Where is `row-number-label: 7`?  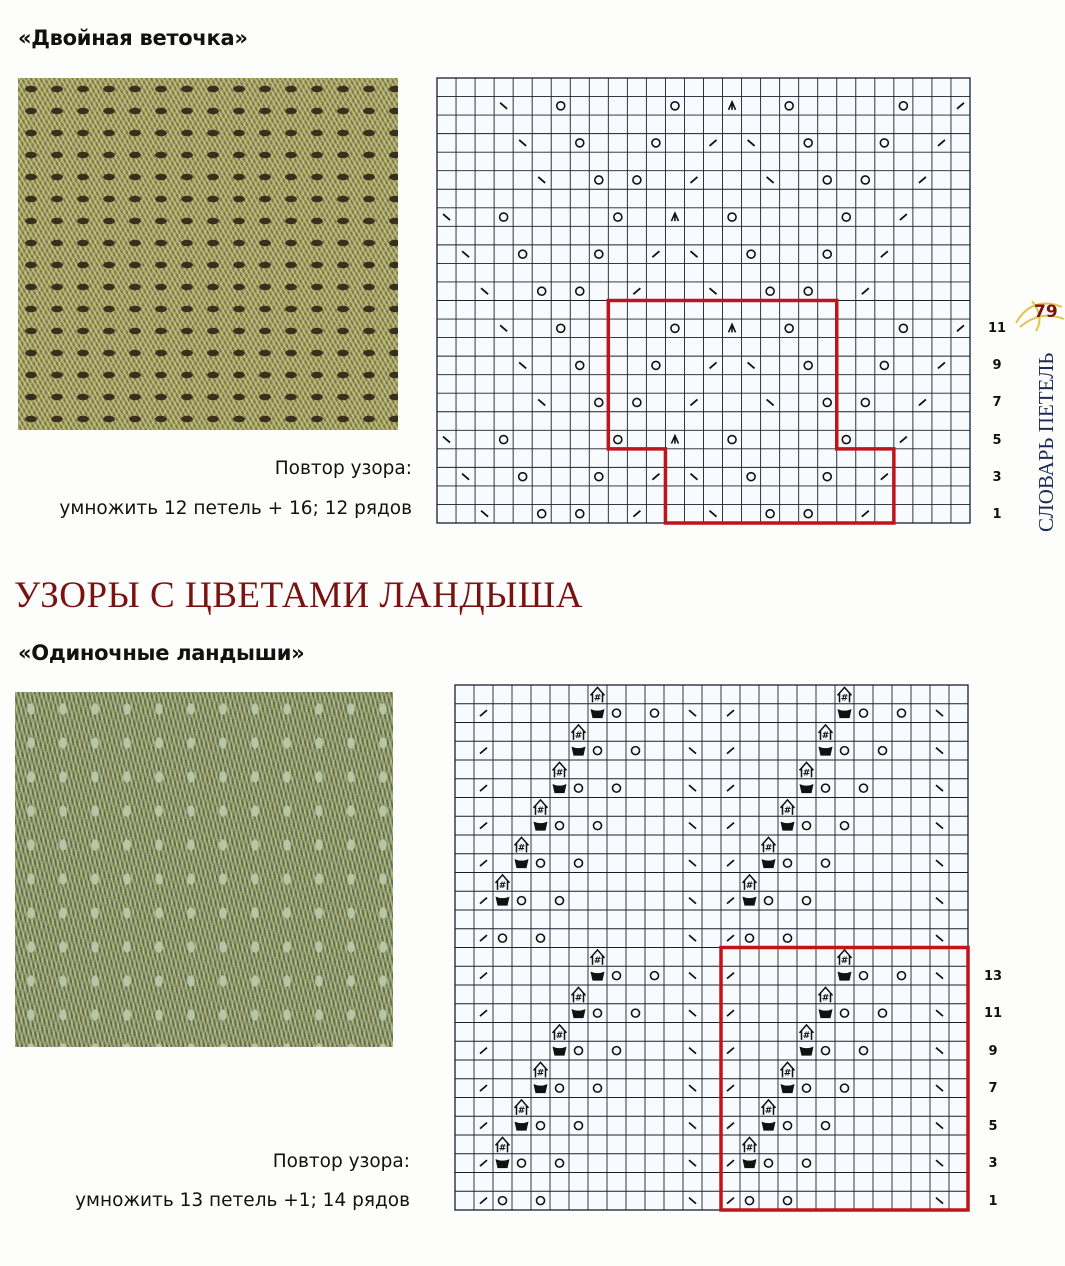 row-number-label: 7 is located at coordinates (993, 1089).